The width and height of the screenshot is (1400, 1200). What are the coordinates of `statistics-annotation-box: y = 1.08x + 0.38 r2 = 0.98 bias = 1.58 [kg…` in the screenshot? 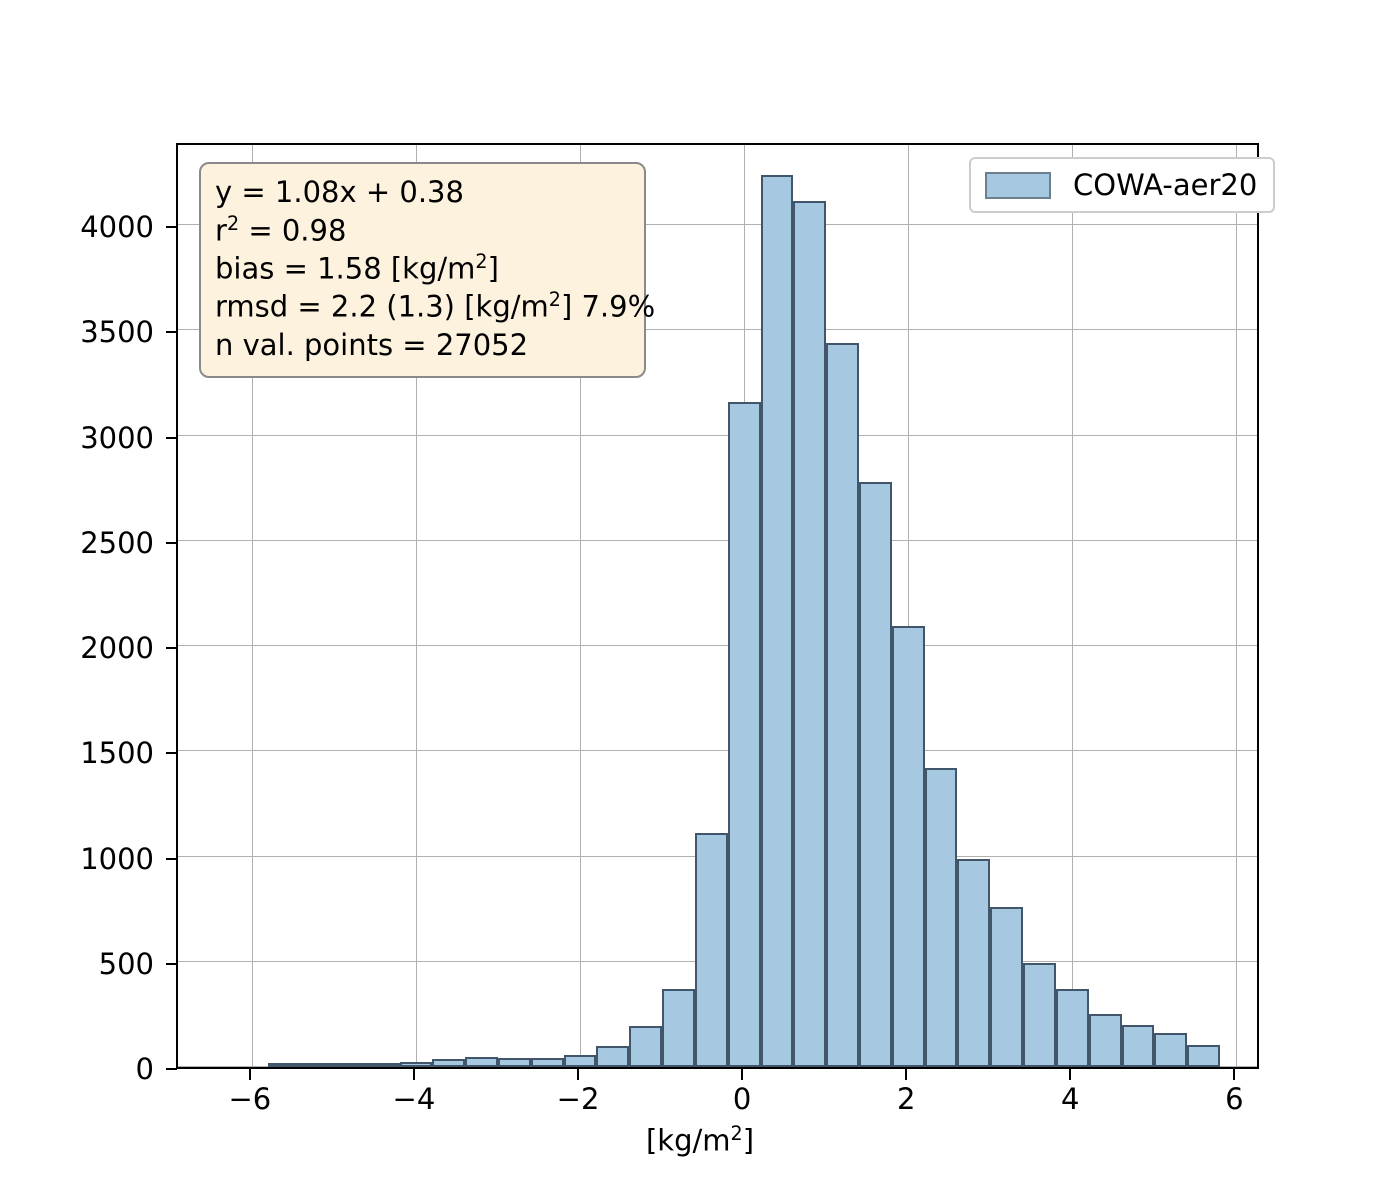 It's located at (427, 270).